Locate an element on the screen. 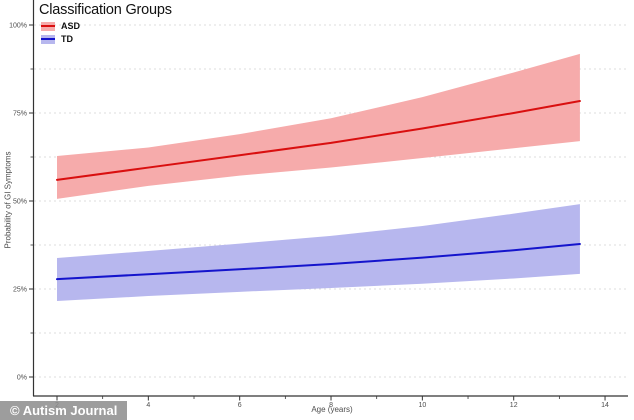 This screenshot has height=420, width=634. x-tick-label: 8 is located at coordinates (331, 405).